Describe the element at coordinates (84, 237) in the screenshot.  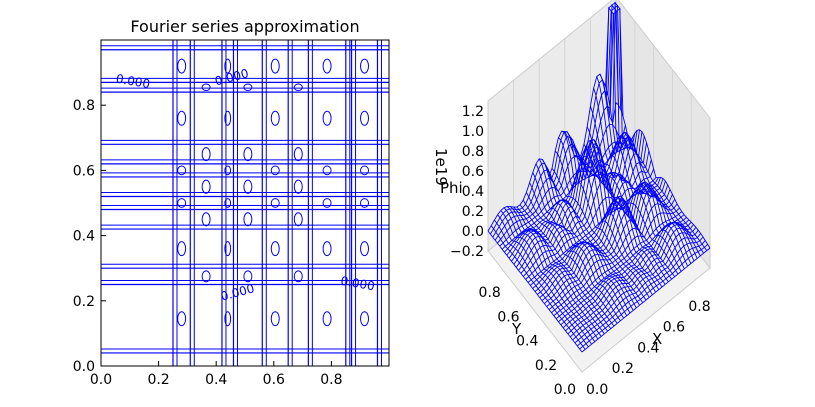
I see `y-tick-label: 0.4` at that location.